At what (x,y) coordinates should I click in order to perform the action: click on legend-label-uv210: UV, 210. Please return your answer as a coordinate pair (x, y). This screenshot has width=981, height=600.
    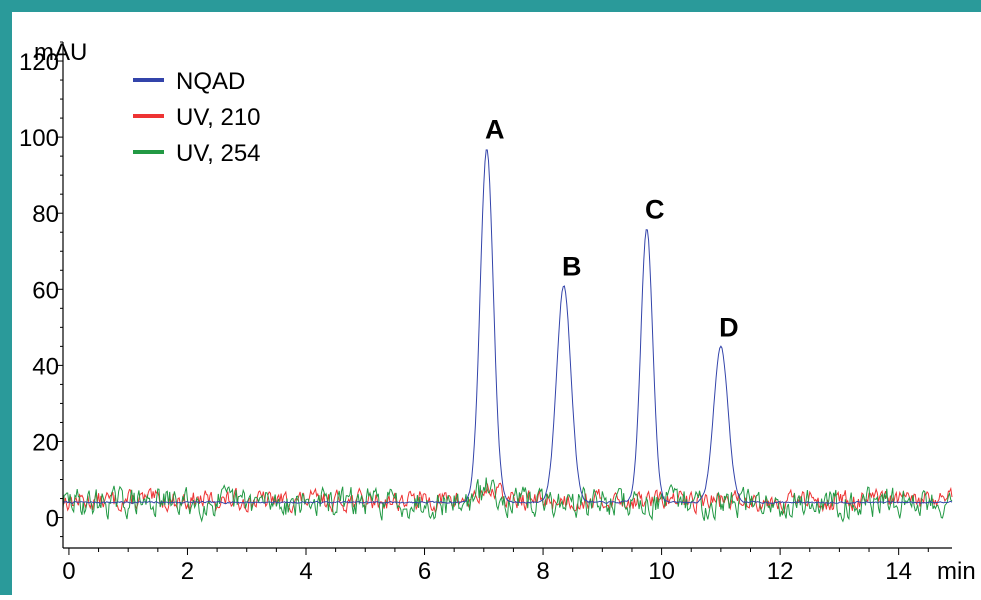
    Looking at the image, I should click on (218, 117).